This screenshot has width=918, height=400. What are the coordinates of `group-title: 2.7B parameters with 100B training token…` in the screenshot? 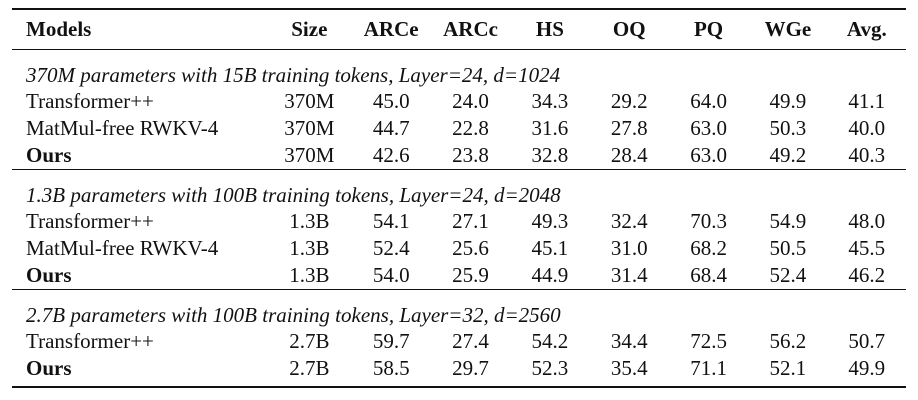 It's located at (459, 308).